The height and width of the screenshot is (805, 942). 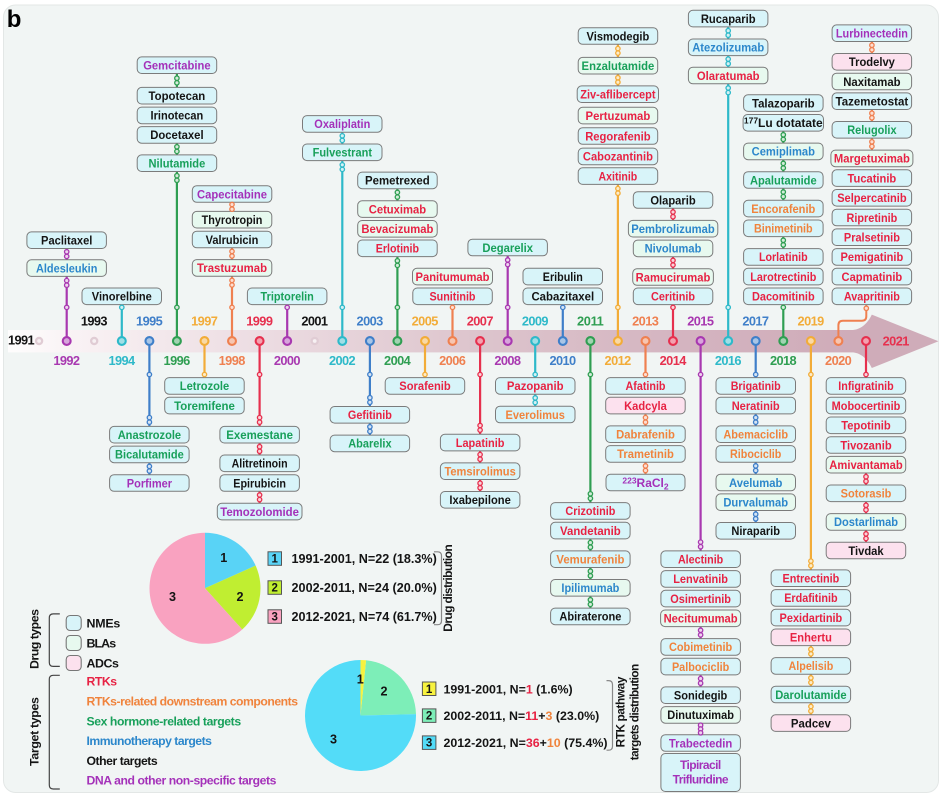 I want to click on svg-text: Cobimetinib, so click(x=700, y=647).